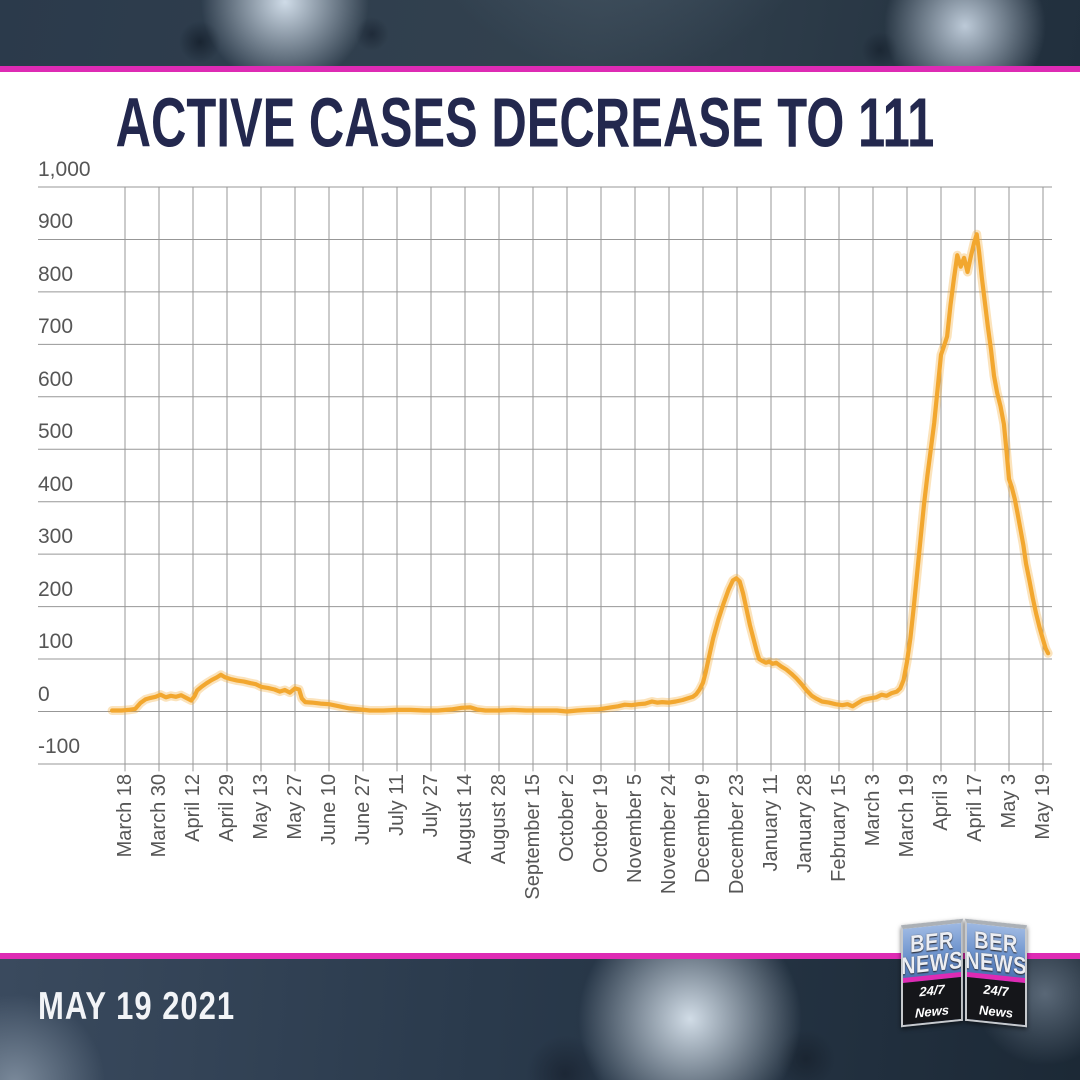 This screenshot has width=1080, height=1080. Describe the element at coordinates (964, 973) in the screenshot. I see `bernews-logo: BER NEWS 24/7 News BER NEWS 24/7 News` at that location.